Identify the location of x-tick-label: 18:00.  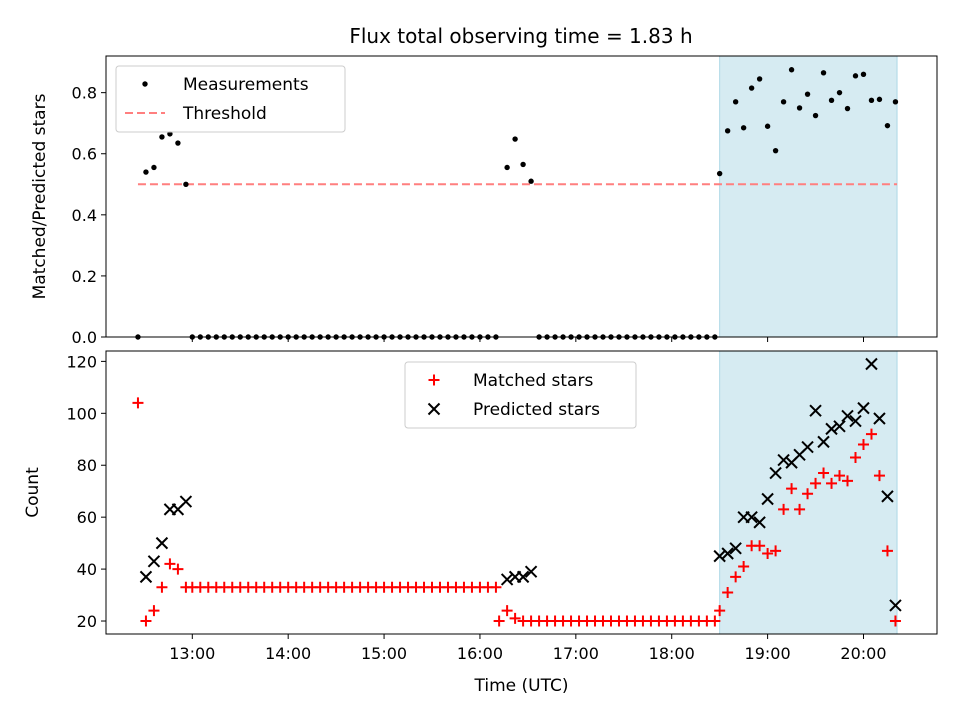
(672, 653).